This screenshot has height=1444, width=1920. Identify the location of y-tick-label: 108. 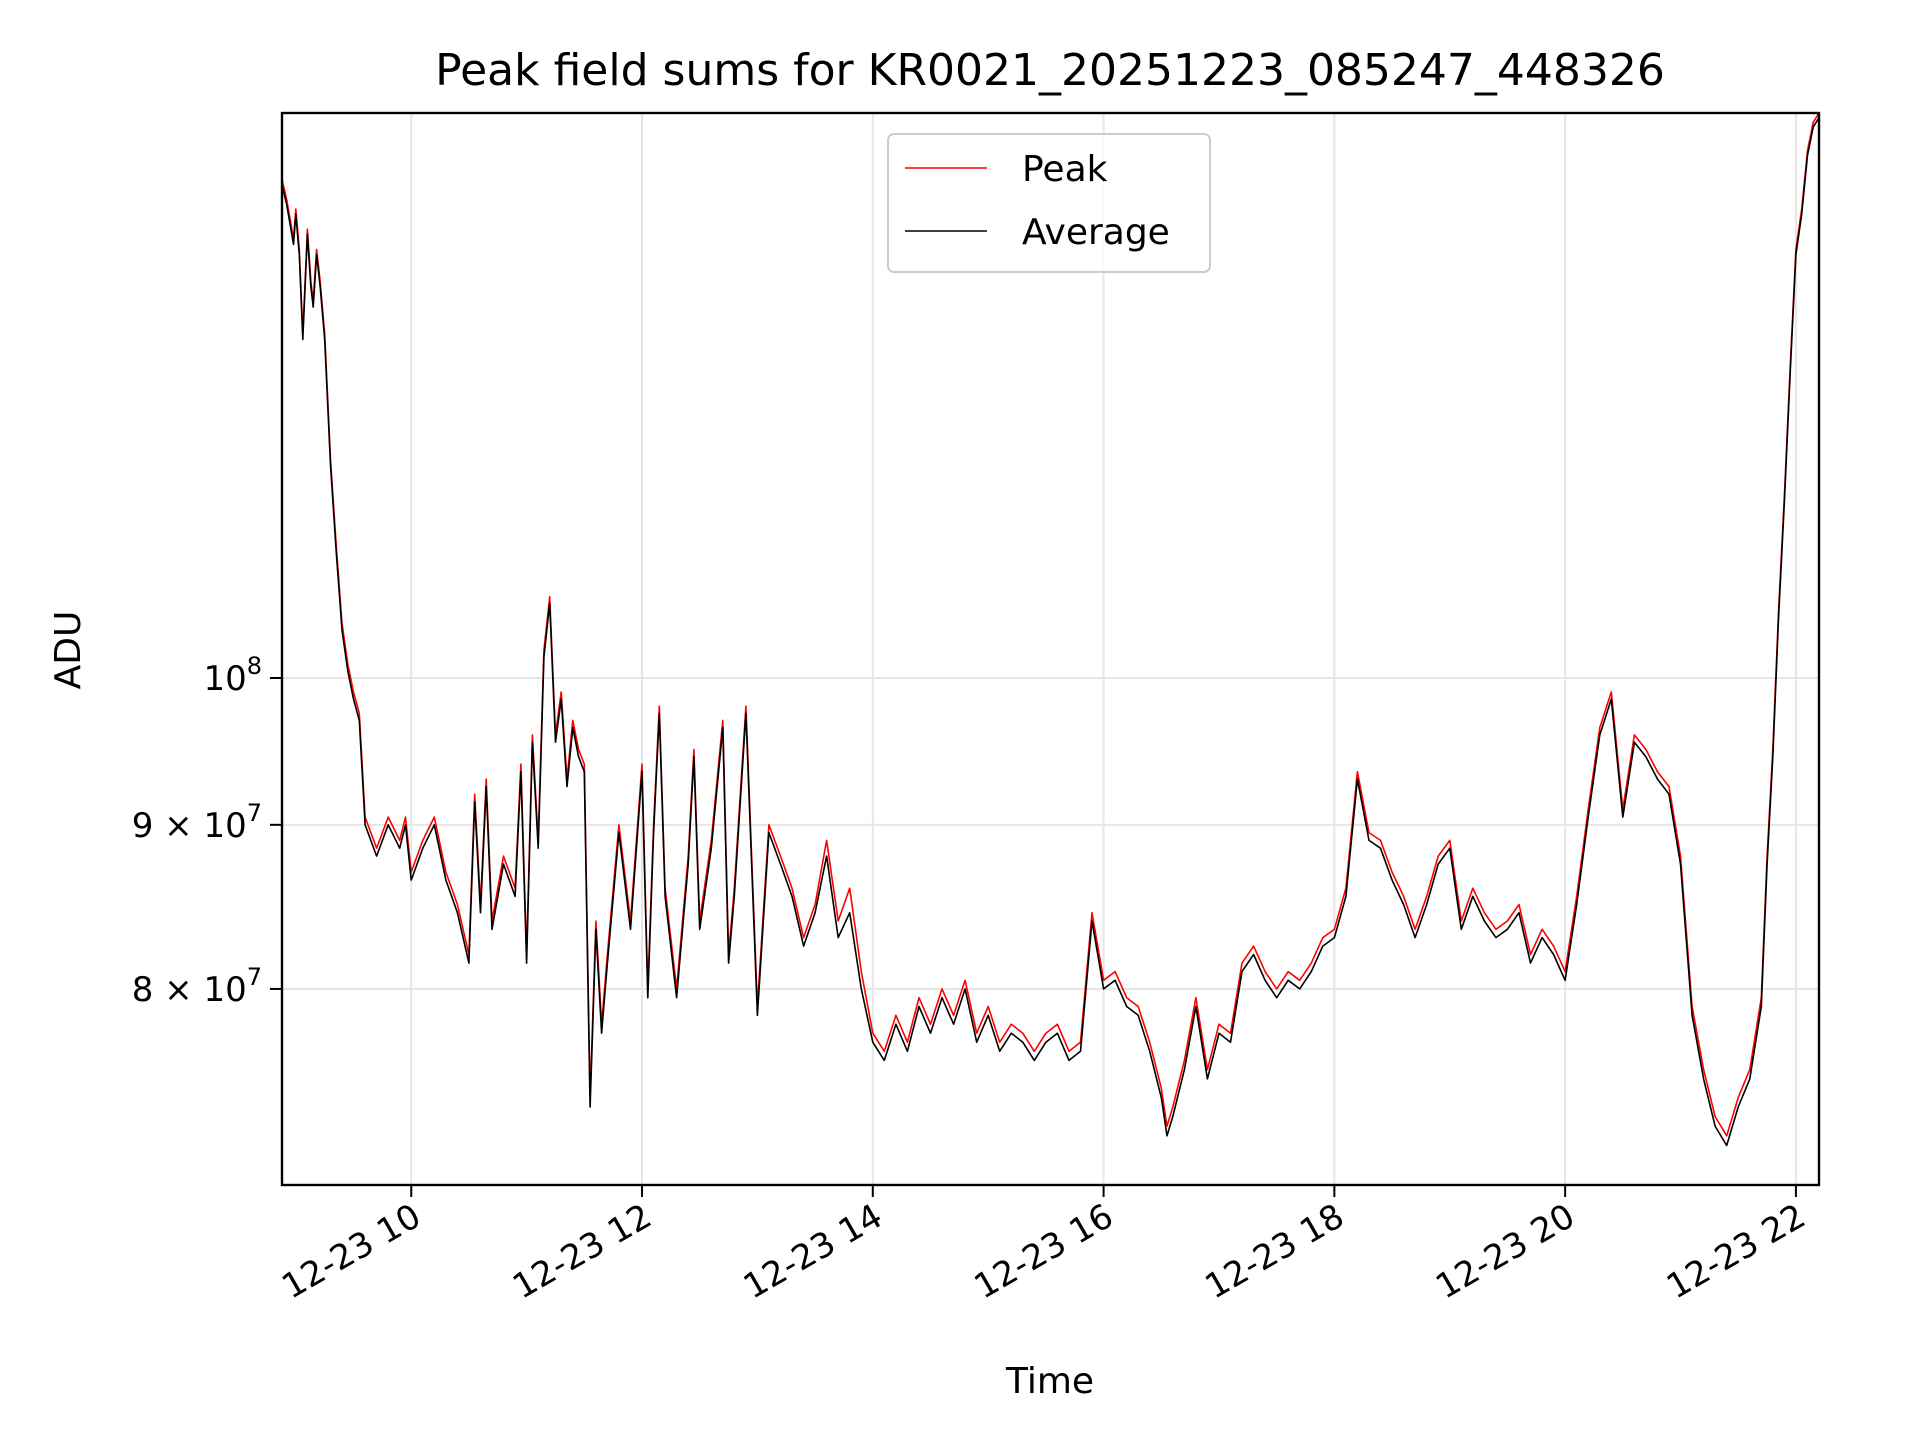
(232, 675).